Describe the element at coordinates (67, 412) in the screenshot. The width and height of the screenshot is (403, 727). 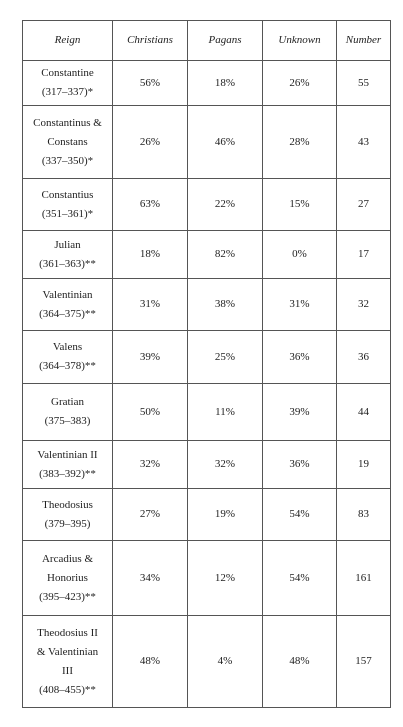
I see `reign-cell: Gratian (375–383)` at that location.